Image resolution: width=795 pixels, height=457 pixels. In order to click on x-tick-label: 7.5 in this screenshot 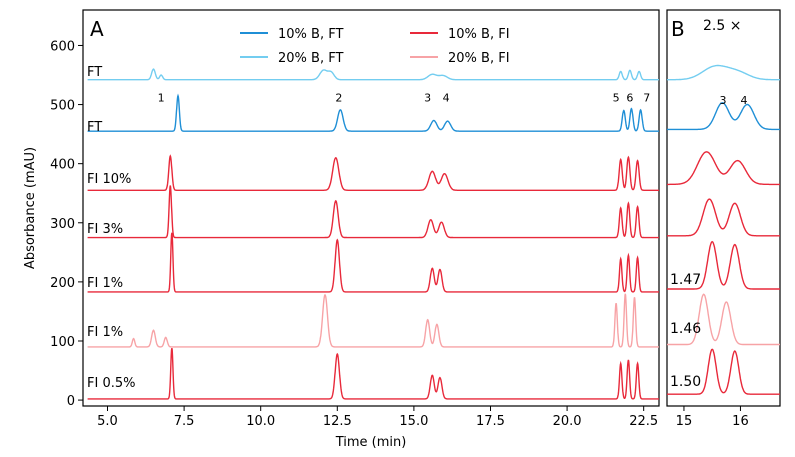, I will do `click(184, 421)`.